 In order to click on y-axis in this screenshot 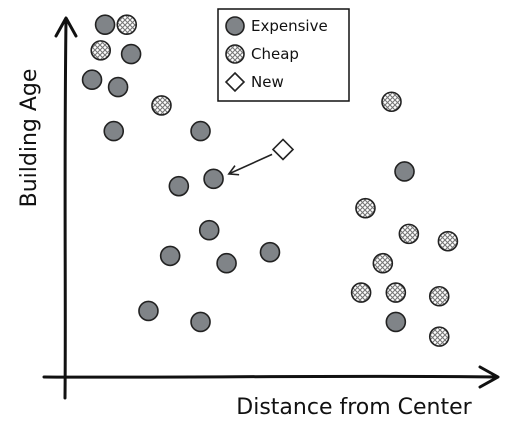, I will do `click(65, 209)`.